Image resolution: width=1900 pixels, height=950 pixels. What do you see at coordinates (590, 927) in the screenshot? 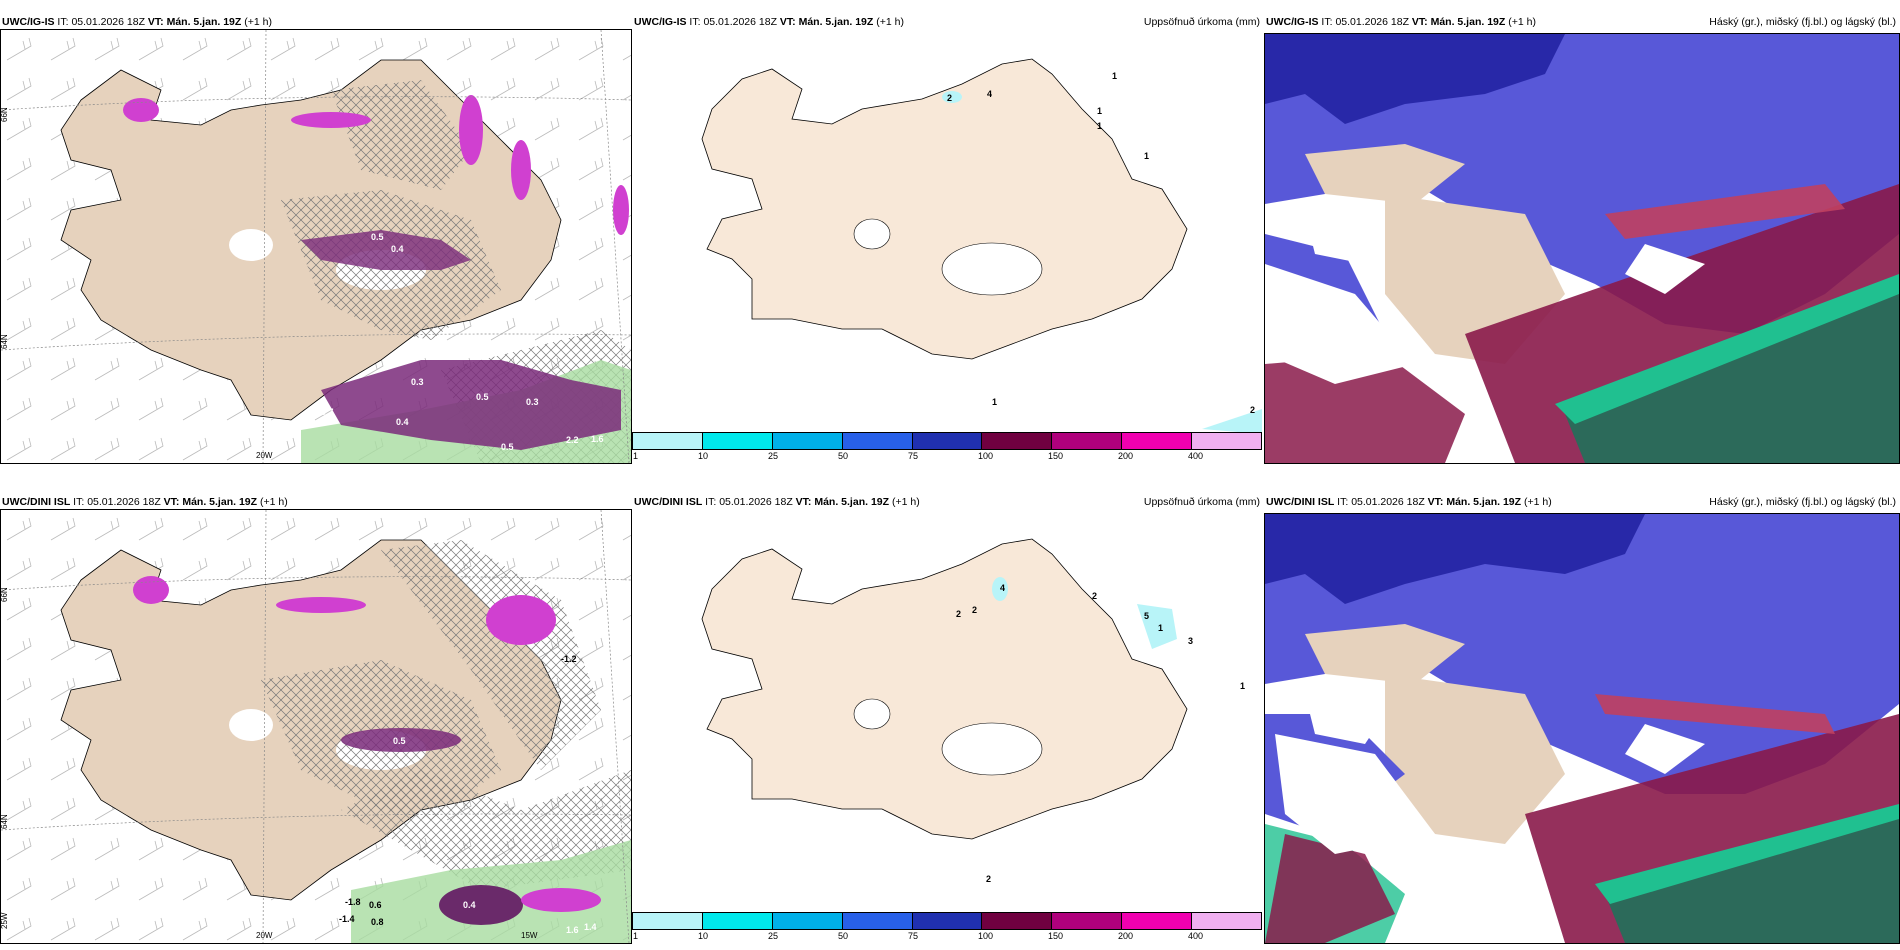
I see `temp-value: 1.4` at bounding box center [590, 927].